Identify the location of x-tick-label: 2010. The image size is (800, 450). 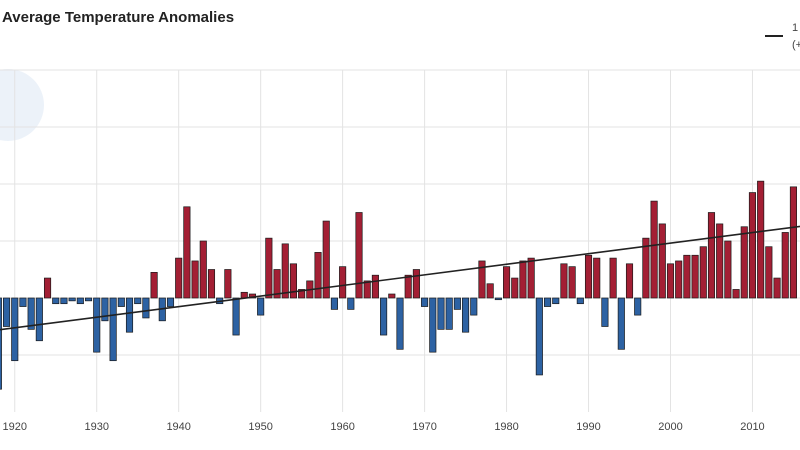
(752, 427).